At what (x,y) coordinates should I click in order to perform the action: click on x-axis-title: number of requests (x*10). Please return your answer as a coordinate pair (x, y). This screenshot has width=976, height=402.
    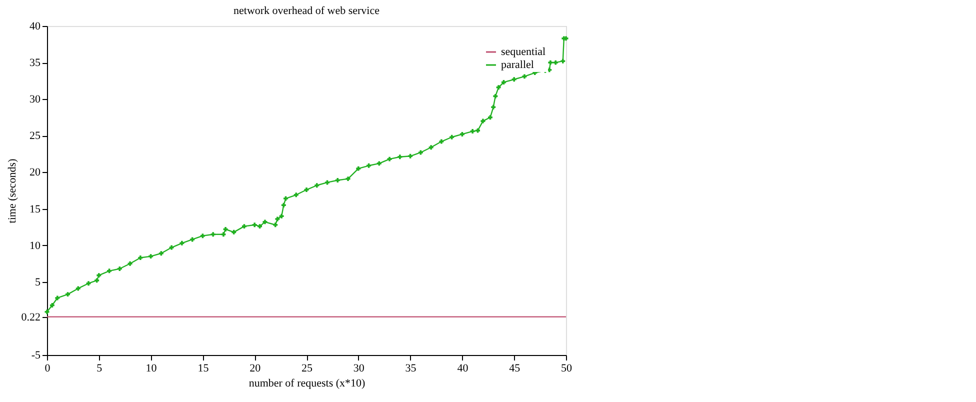
    Looking at the image, I should click on (307, 384).